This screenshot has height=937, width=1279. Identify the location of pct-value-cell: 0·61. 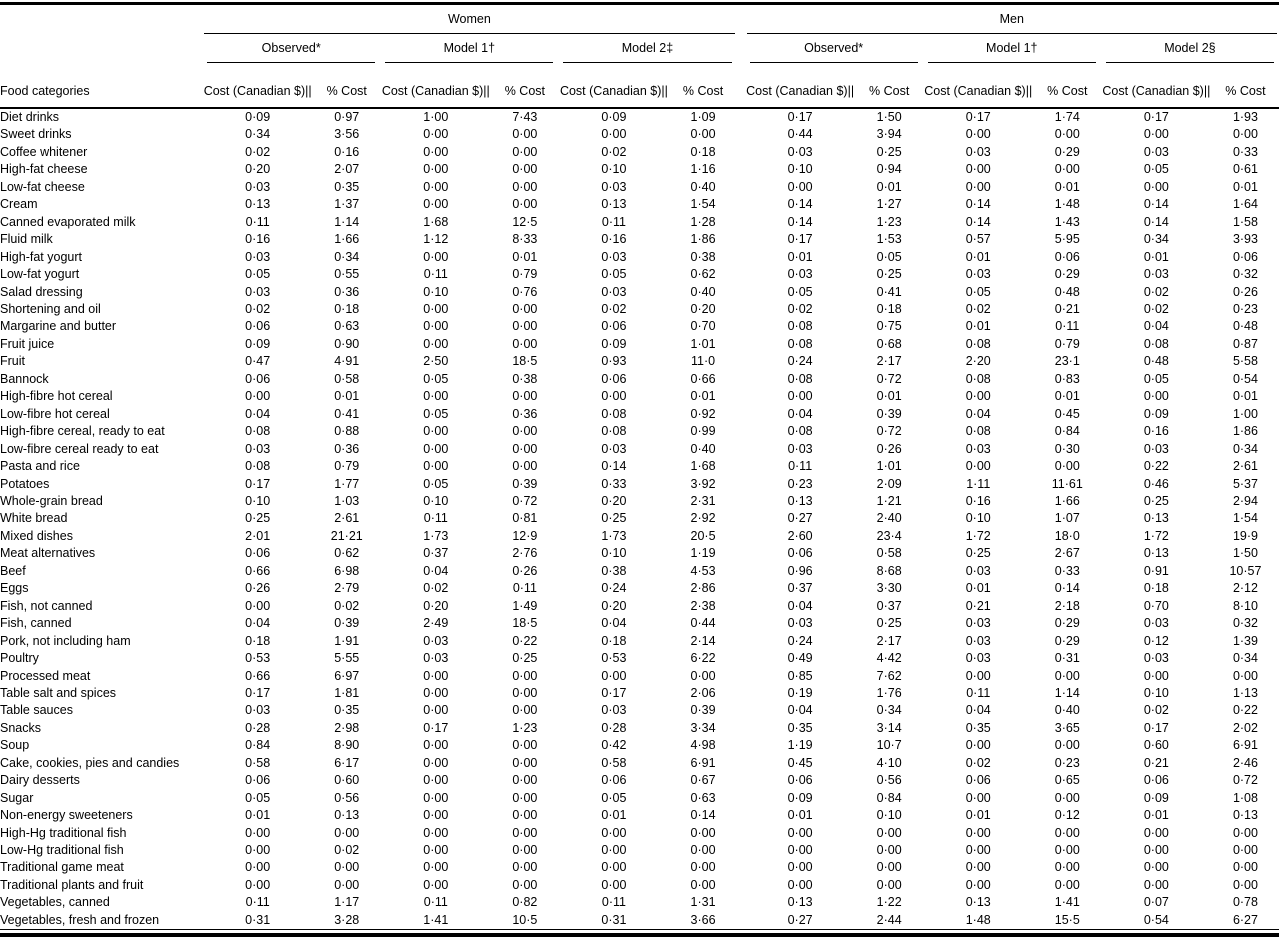
(1245, 169).